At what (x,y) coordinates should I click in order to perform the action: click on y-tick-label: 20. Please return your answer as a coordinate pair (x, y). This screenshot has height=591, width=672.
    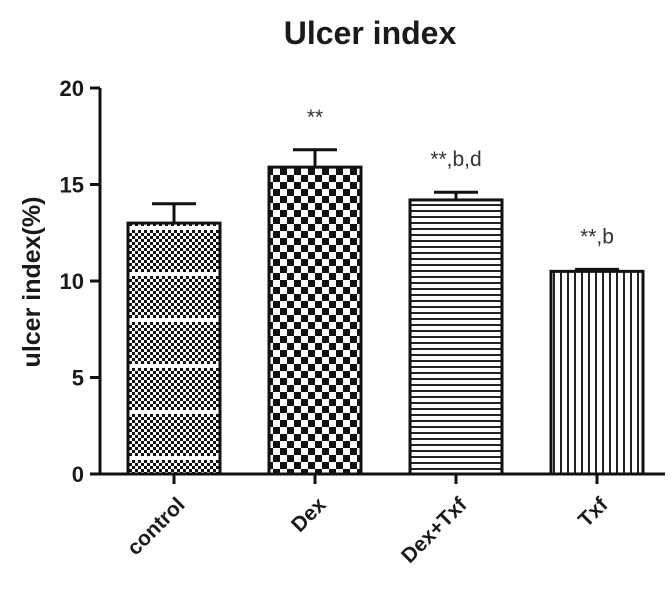
    Looking at the image, I should click on (72, 88).